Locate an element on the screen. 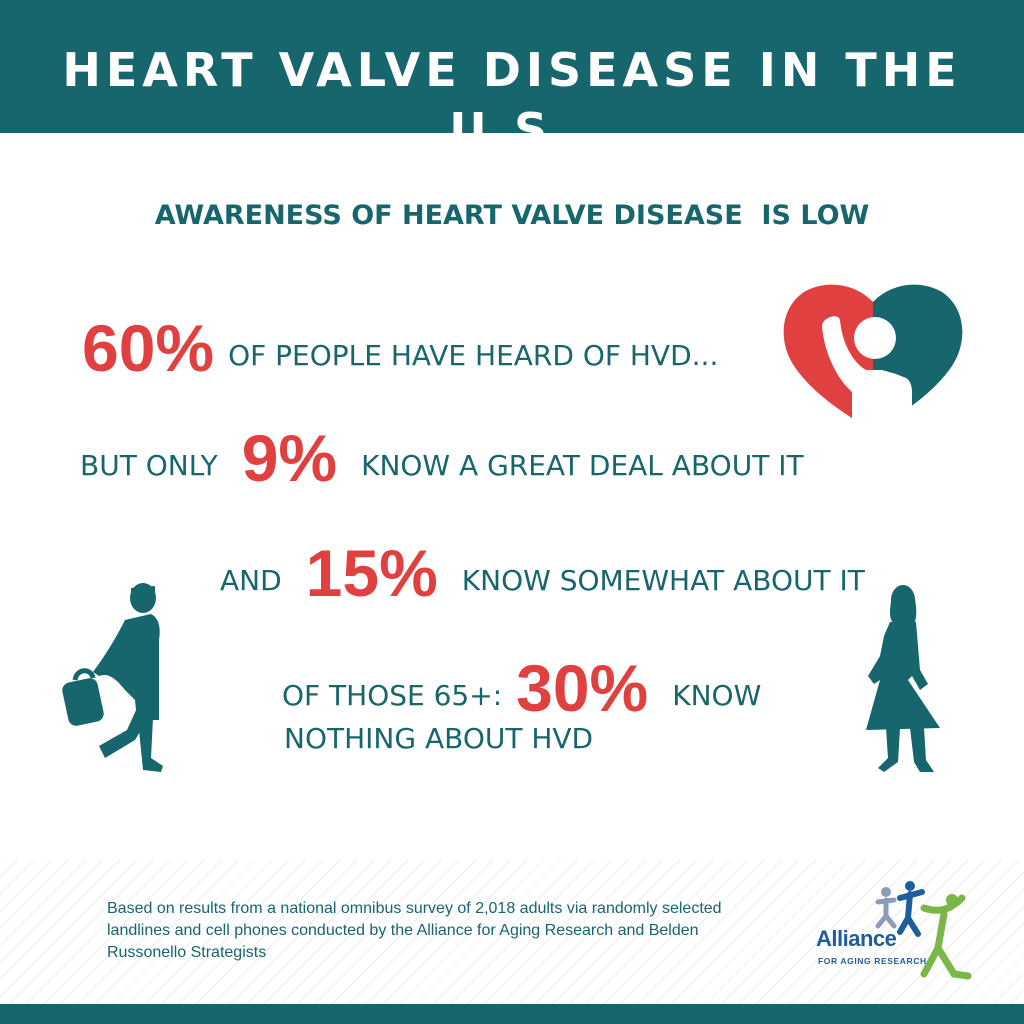  stat-line-65-plus: OF THOSE 65+: 30% KNOW is located at coordinates (521, 688).